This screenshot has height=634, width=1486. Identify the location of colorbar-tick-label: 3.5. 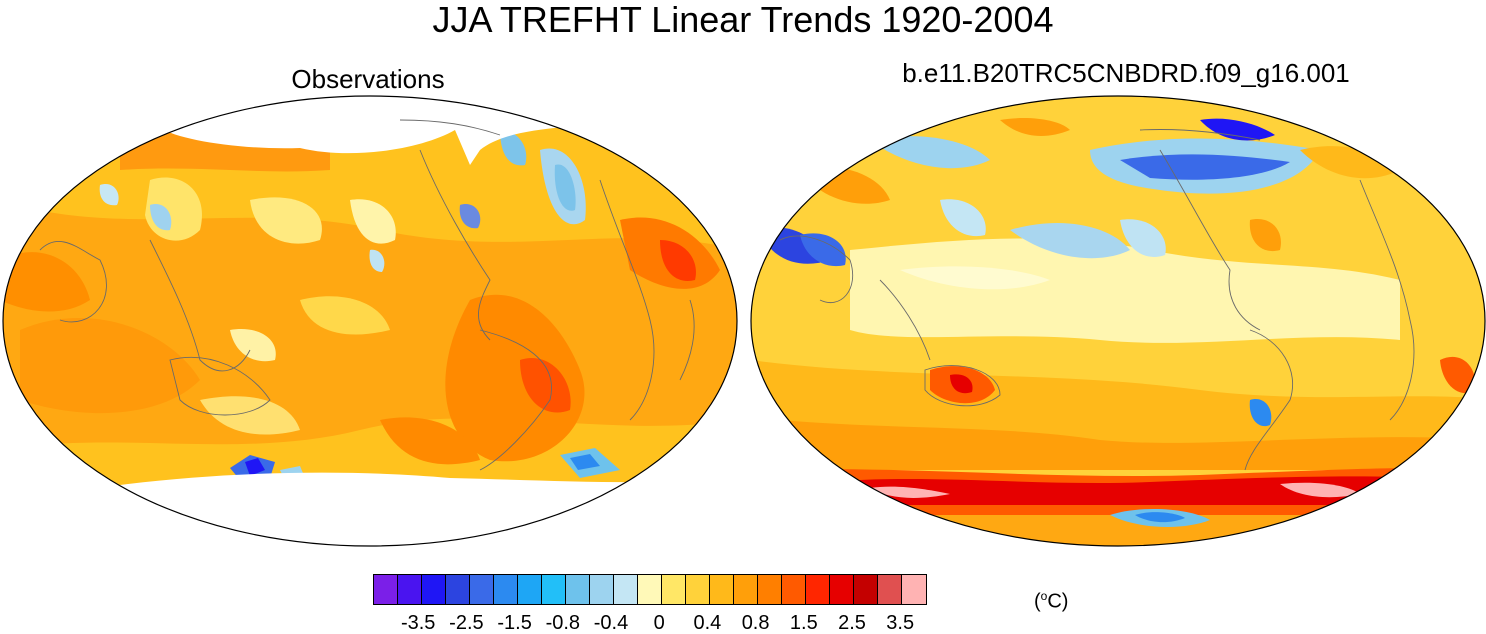
(900, 623).